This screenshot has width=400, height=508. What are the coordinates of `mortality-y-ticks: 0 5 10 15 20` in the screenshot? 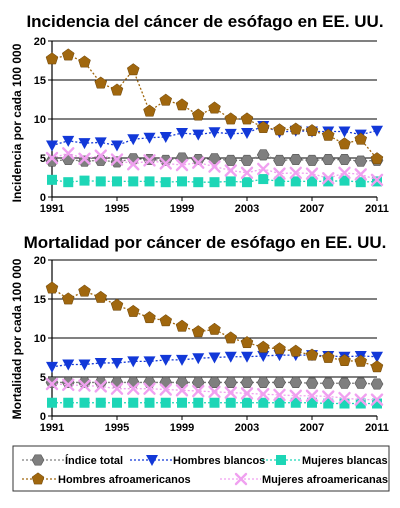 It's located at (43, 339).